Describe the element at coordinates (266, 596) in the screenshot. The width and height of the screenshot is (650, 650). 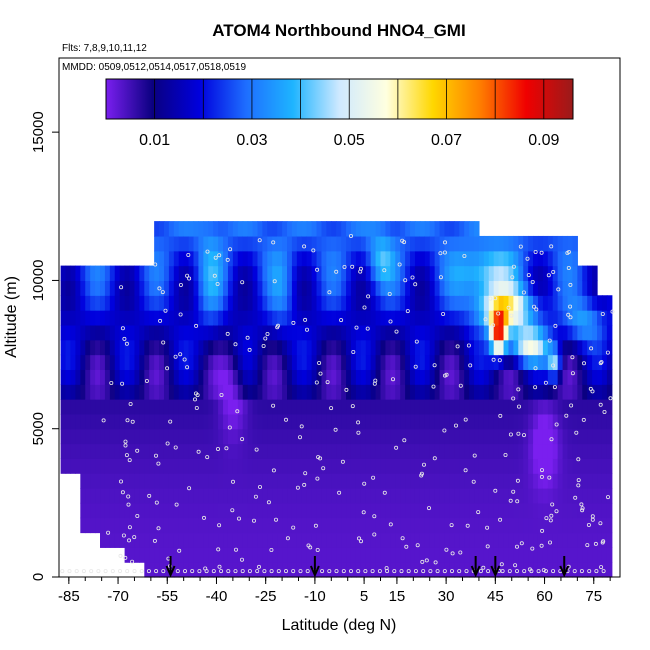
I see `x-tick-label: -25` at that location.